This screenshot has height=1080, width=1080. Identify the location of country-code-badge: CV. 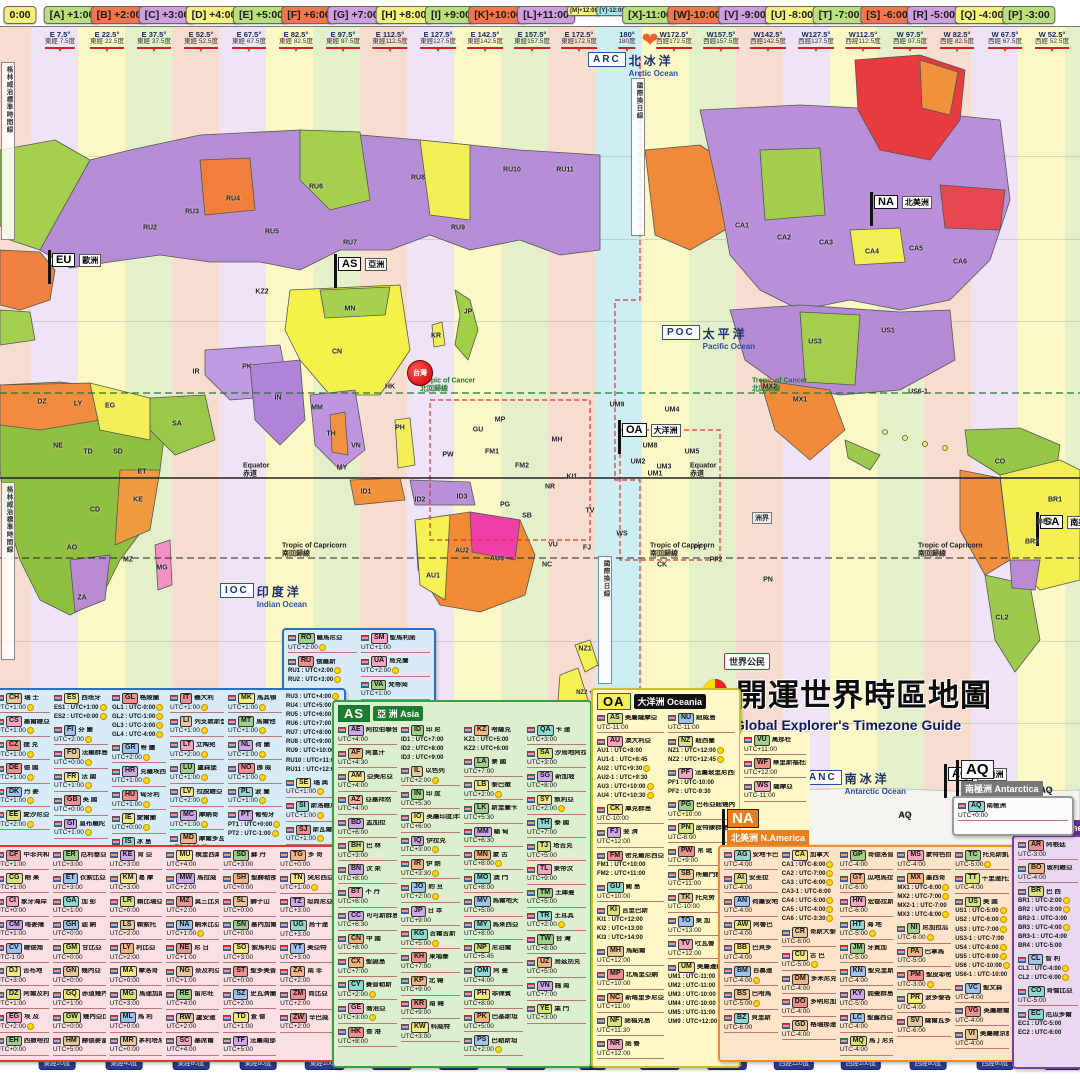
(14, 948).